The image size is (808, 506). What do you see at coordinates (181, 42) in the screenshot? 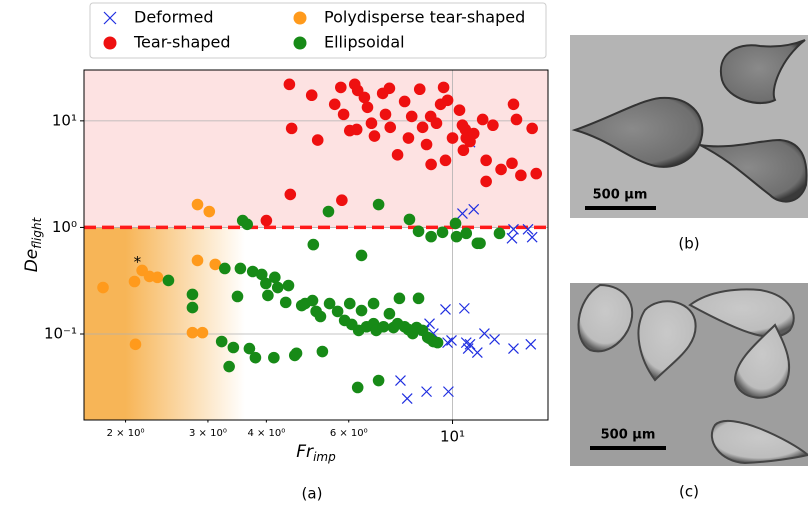
I see `legend-label: Tear-shaped` at bounding box center [181, 42].